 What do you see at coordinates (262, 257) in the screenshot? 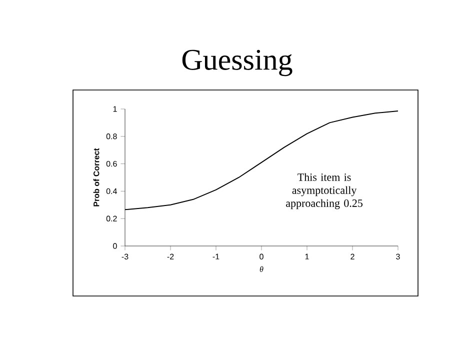
I see `x-tick-label: 0` at bounding box center [262, 257].